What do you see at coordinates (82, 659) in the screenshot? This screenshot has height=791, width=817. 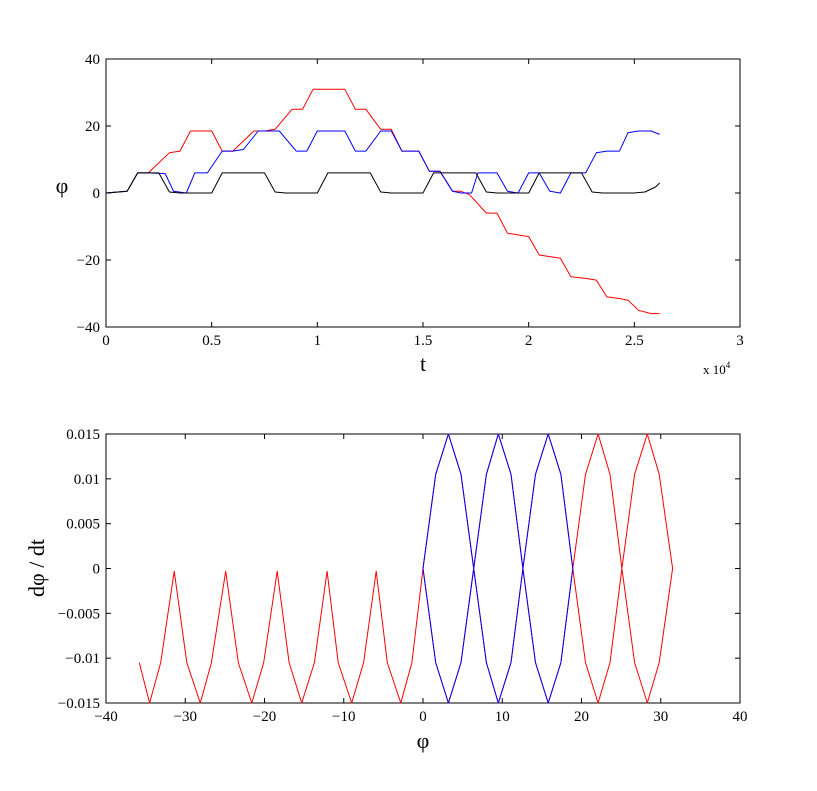 I see `y-tick-label: −0.01` at bounding box center [82, 659].